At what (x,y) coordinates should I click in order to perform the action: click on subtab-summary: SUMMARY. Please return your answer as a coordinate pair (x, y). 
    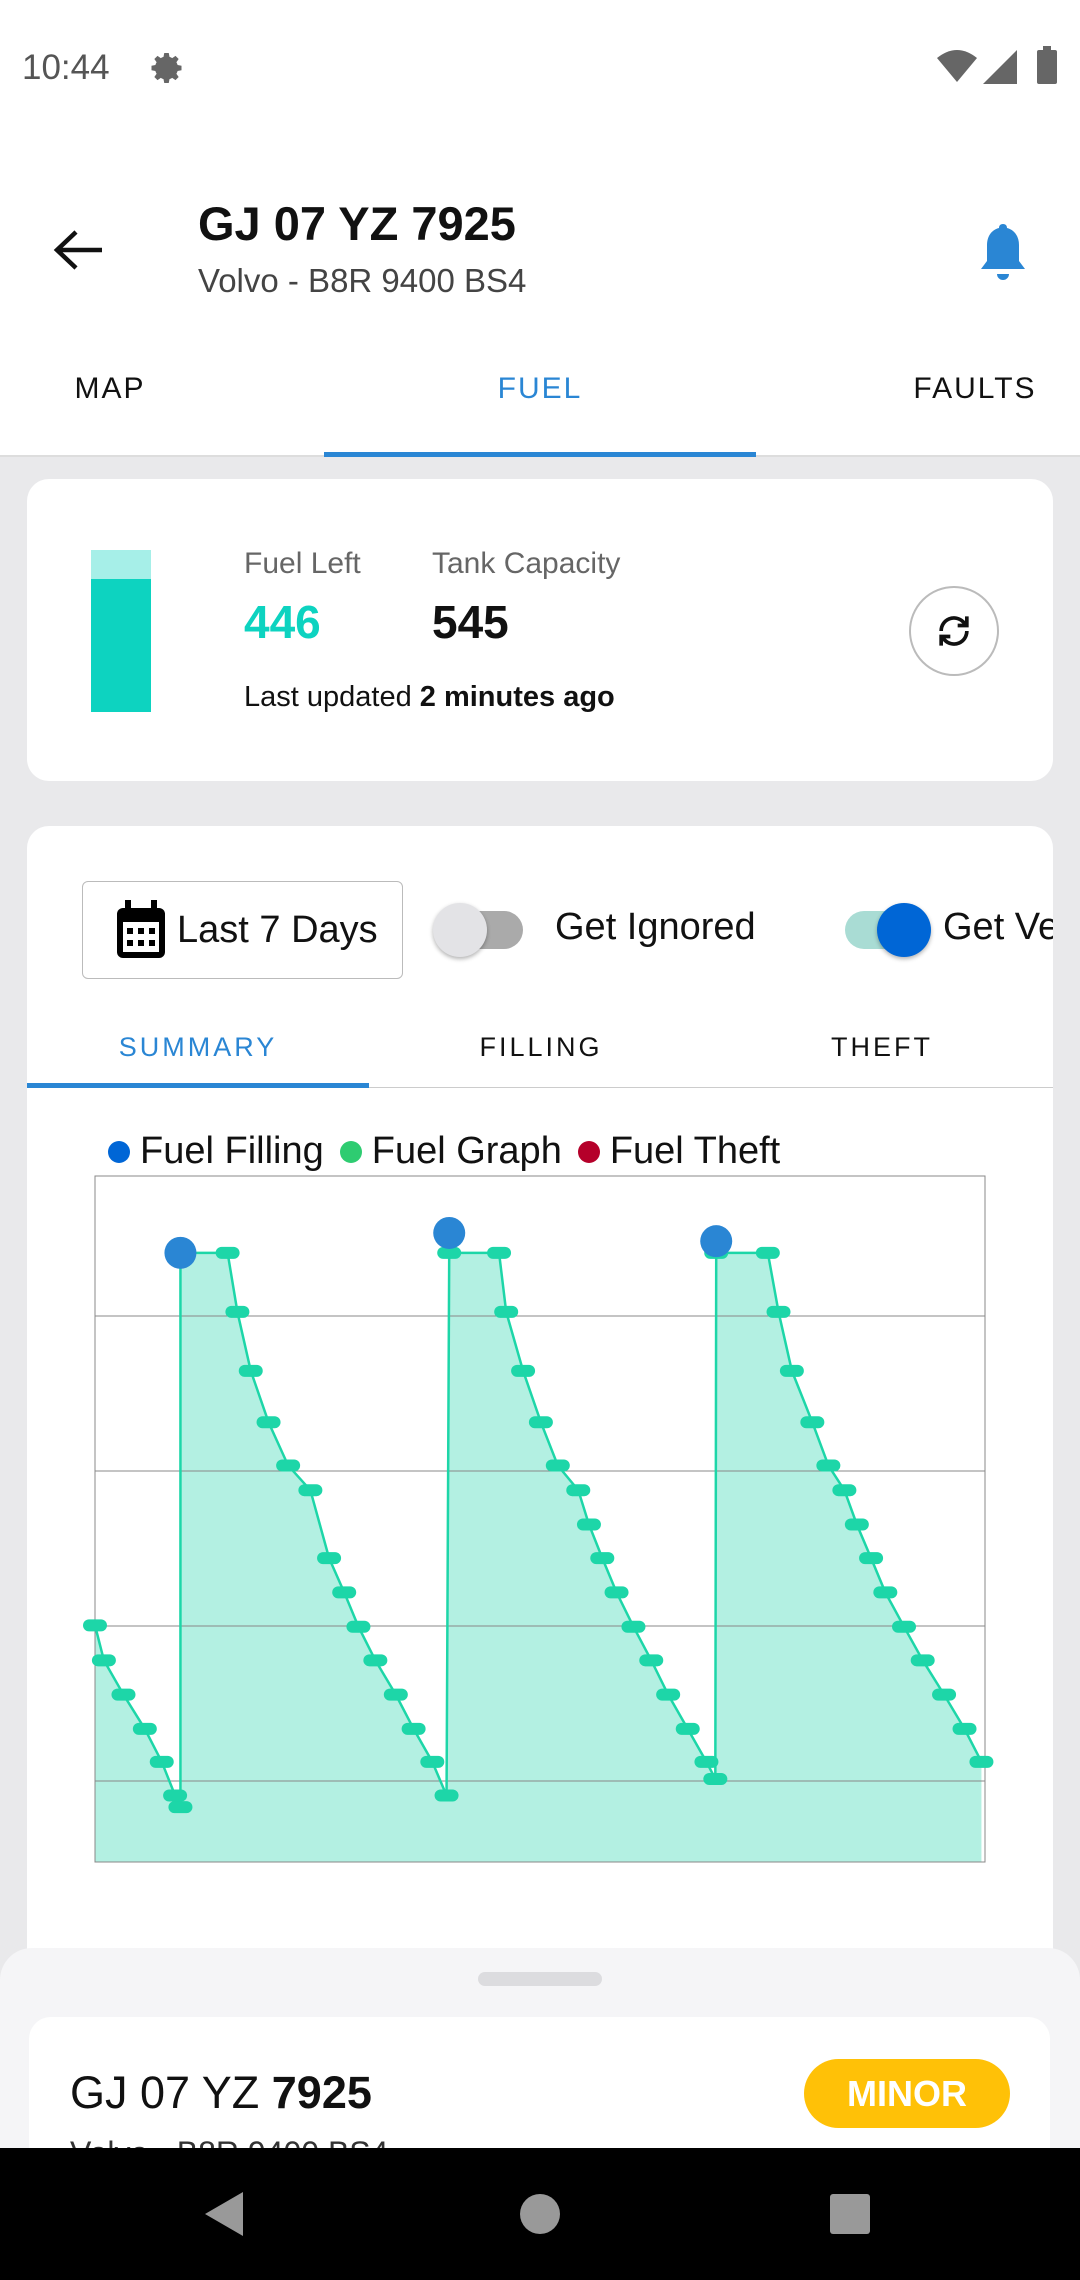
    Looking at the image, I should click on (198, 1047).